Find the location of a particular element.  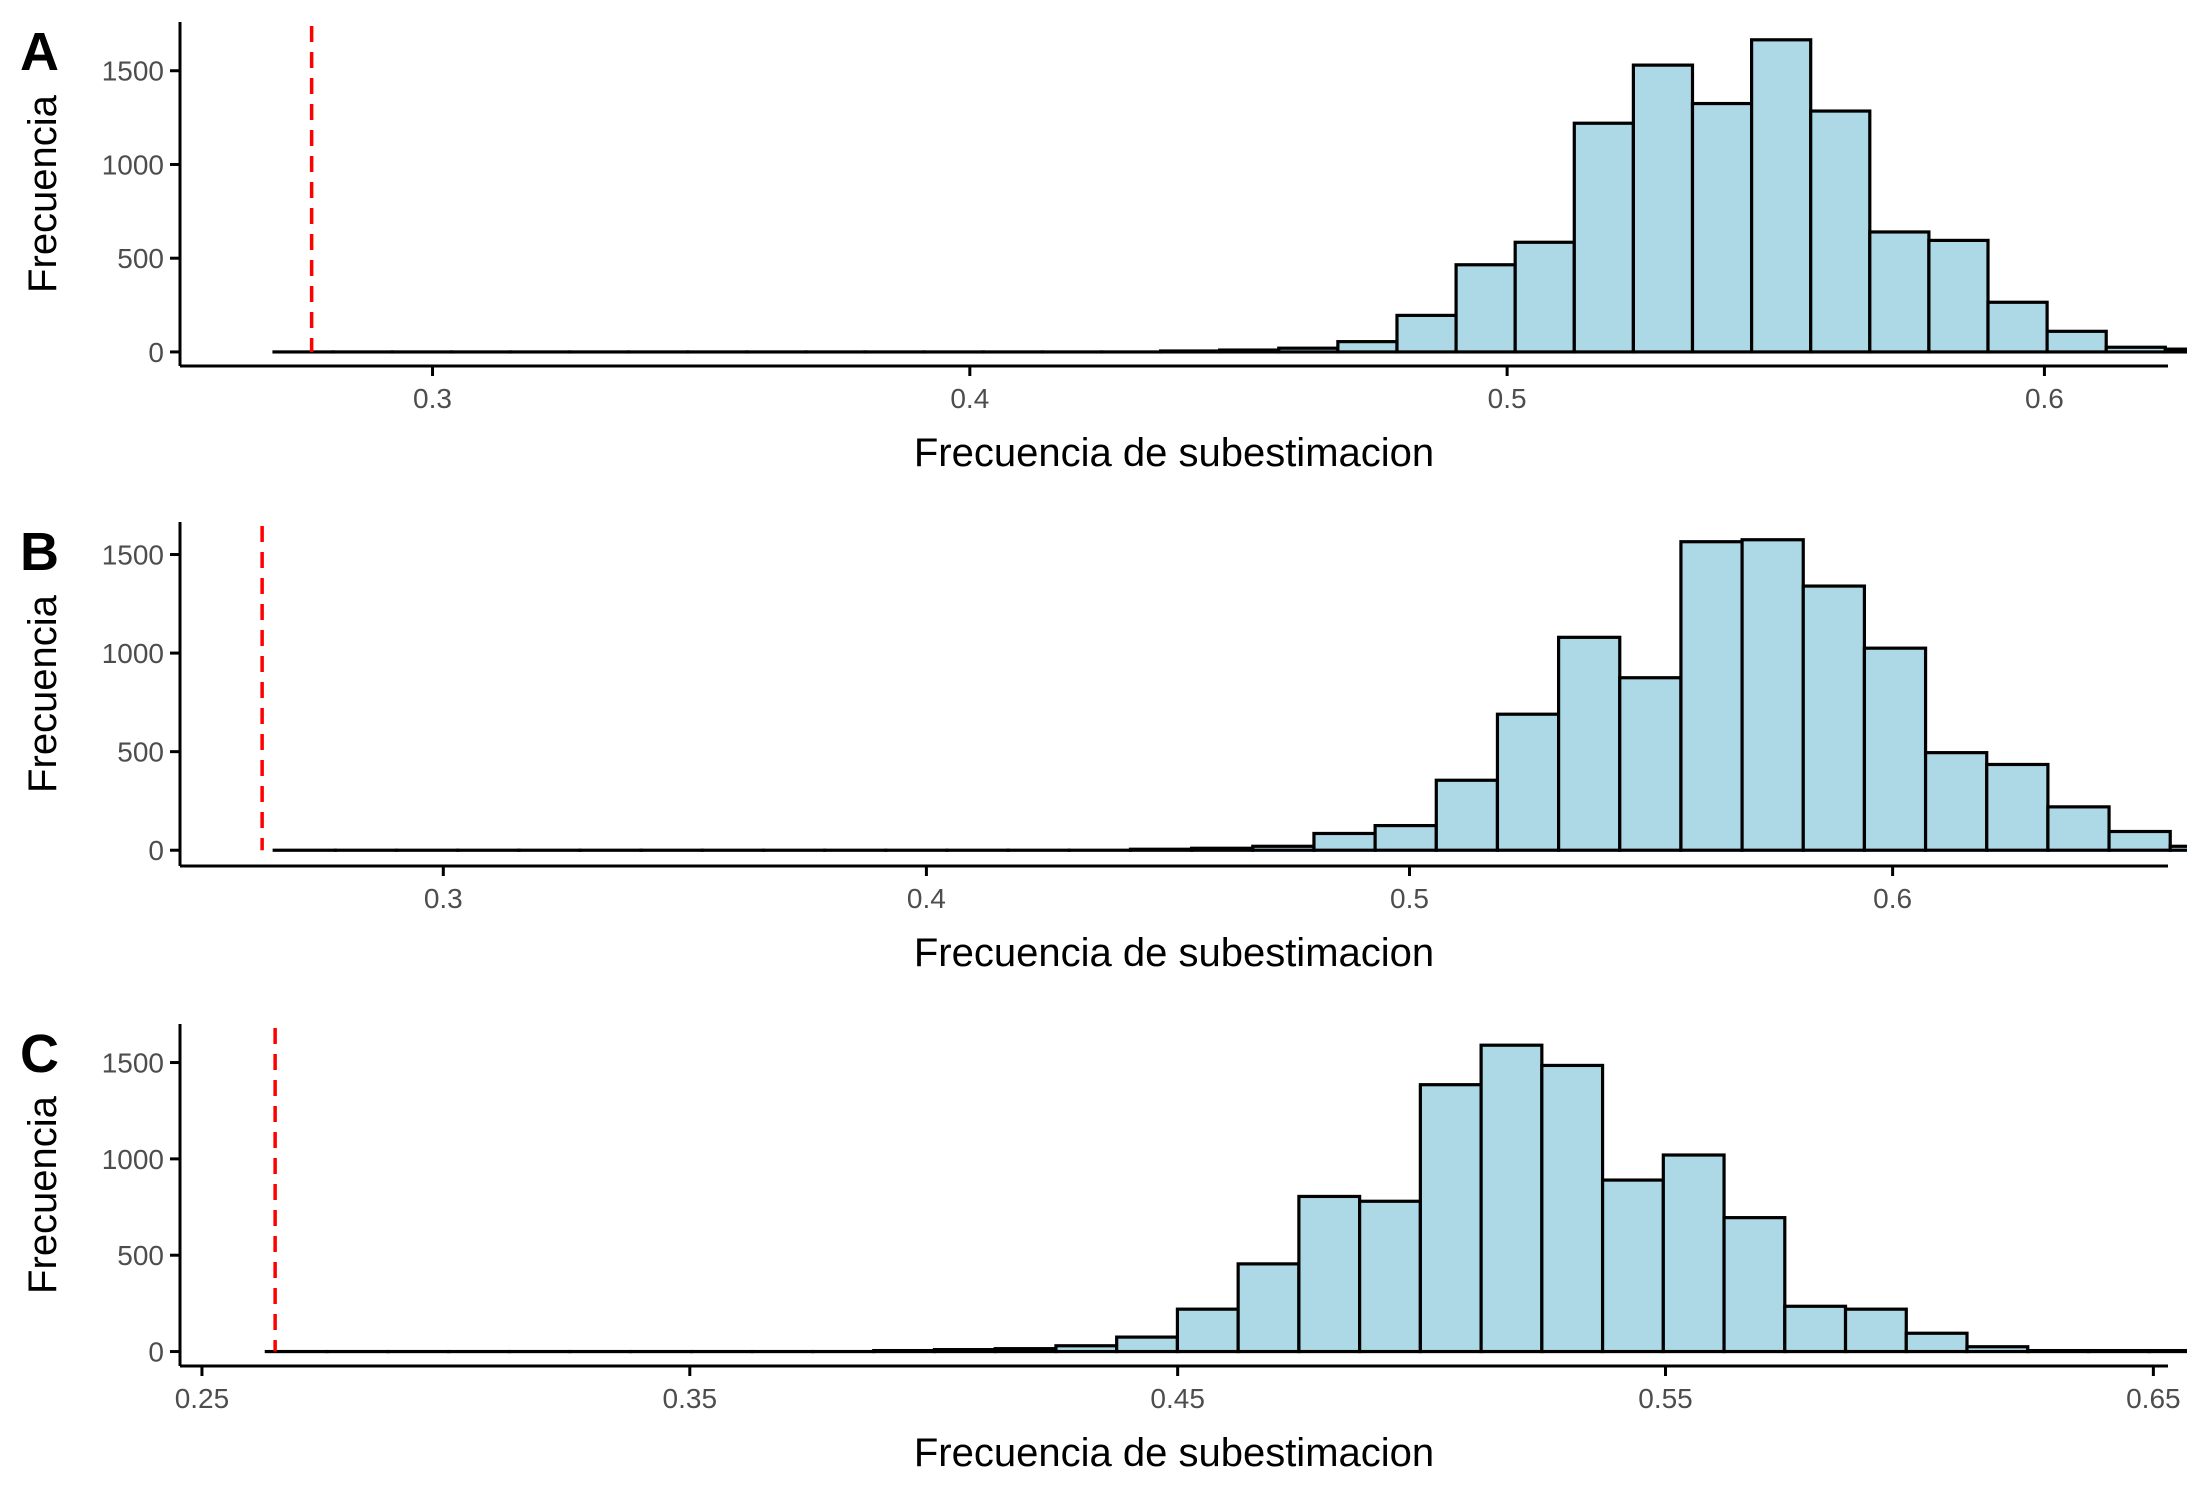

x-tick-label: 0.65 is located at coordinates (2153, 1398).